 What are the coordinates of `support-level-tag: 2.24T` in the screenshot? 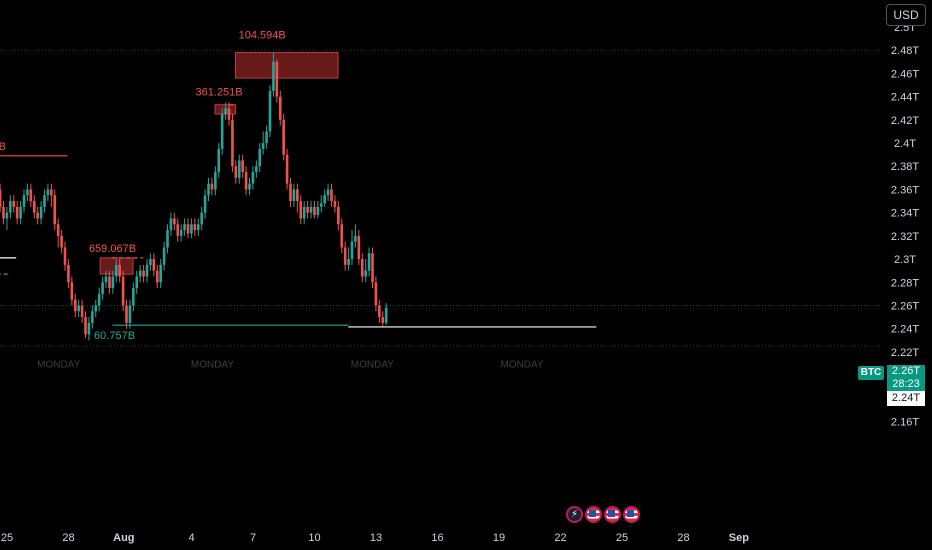 It's located at (906, 398).